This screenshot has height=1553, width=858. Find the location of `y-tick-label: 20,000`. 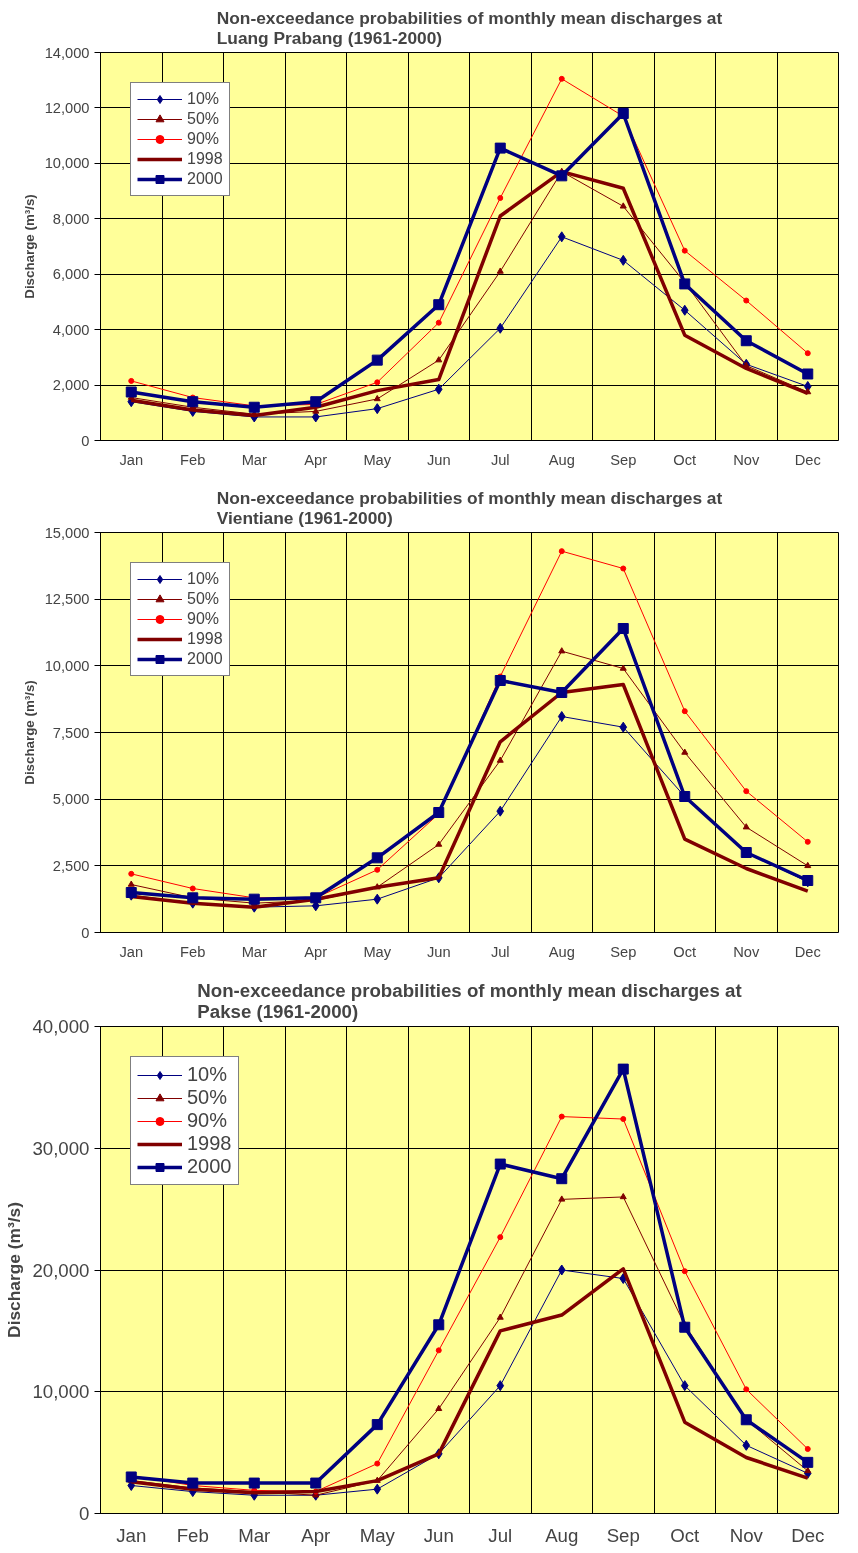

y-tick-label: 20,000 is located at coordinates (61, 1270).